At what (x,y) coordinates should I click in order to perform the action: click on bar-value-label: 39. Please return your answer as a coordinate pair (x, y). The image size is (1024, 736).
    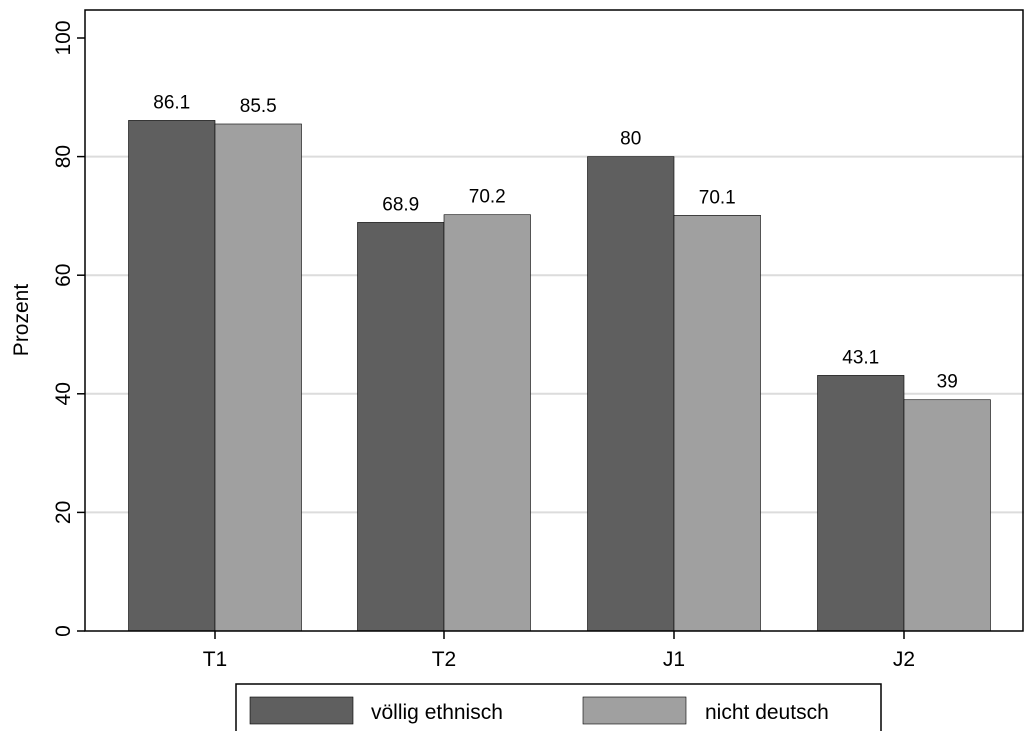
    Looking at the image, I should click on (947, 382).